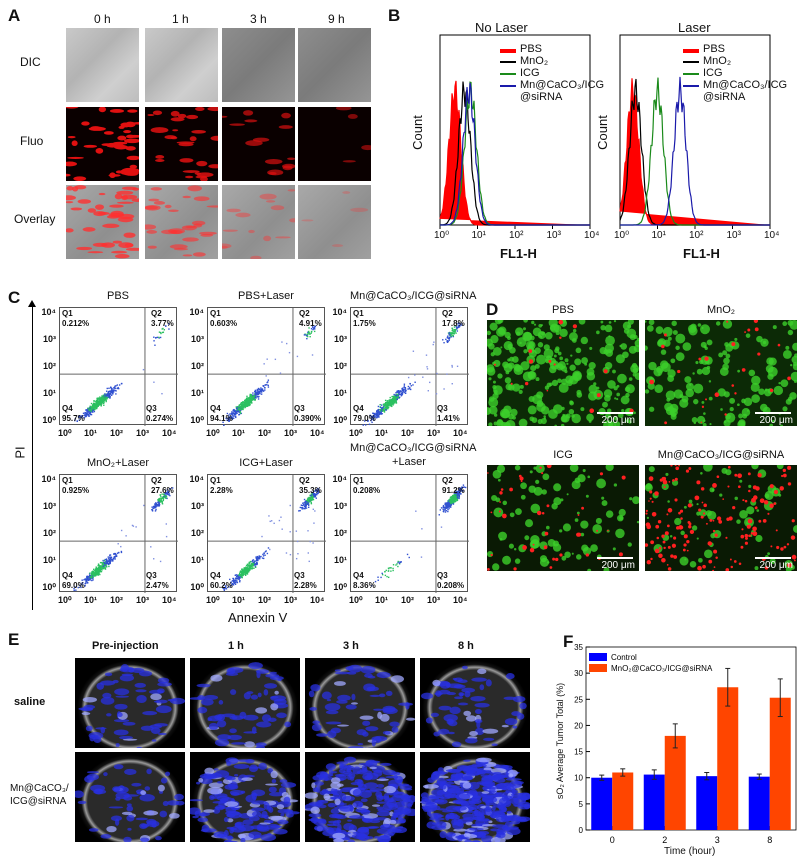  Describe the element at coordinates (364, 585) in the screenshot. I see `quadrant-percent: 8.36%` at that location.